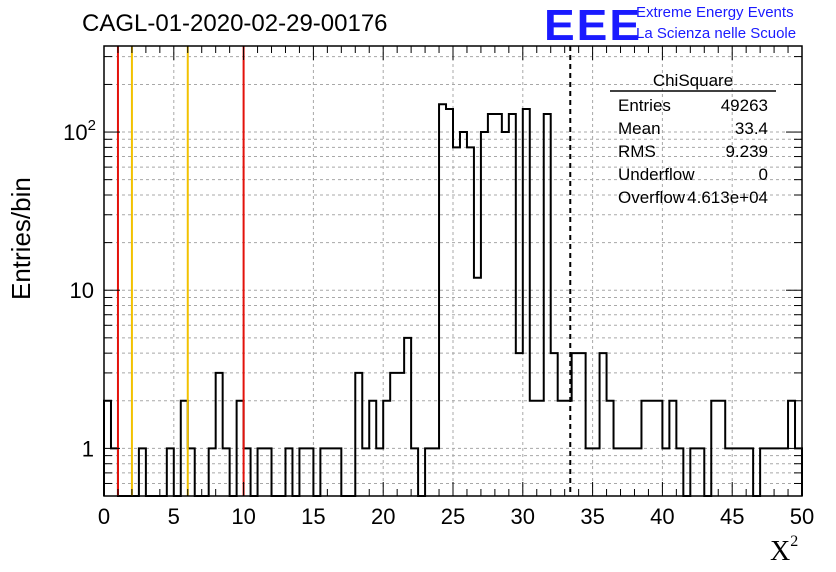 This screenshot has height=572, width=836. I want to click on stats-row-value: 4.613e+04, so click(727, 197).